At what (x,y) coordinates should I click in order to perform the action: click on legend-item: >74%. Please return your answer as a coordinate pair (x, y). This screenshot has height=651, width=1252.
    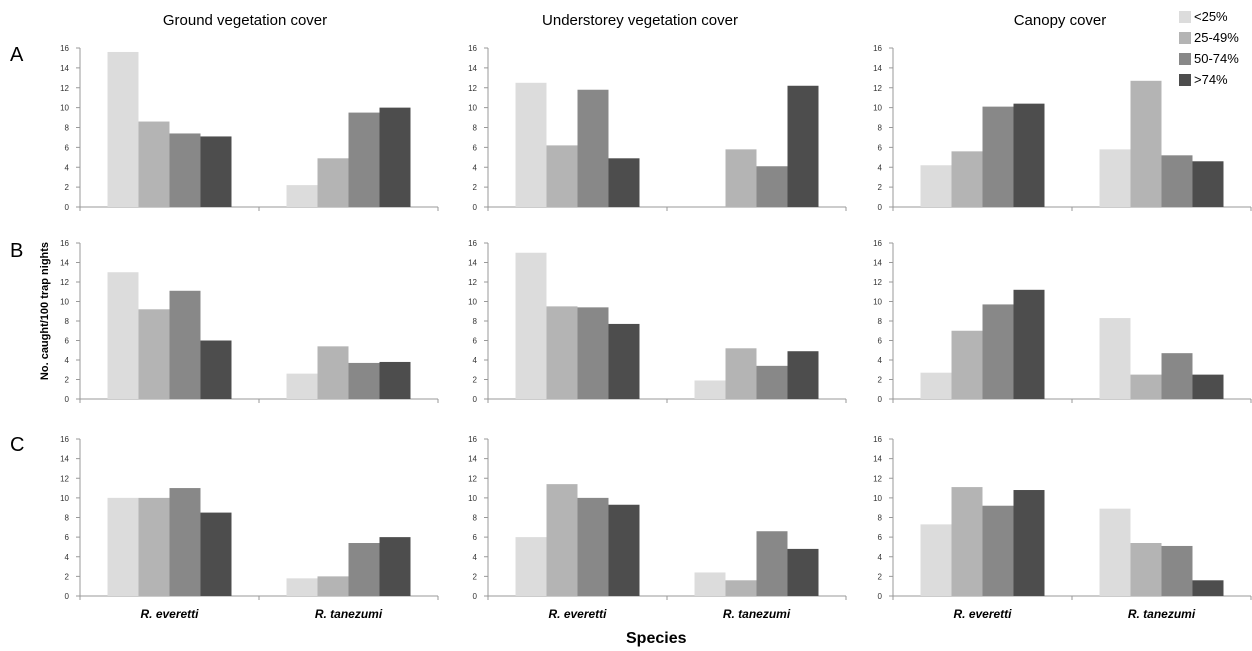
    Looking at the image, I should click on (1209, 79).